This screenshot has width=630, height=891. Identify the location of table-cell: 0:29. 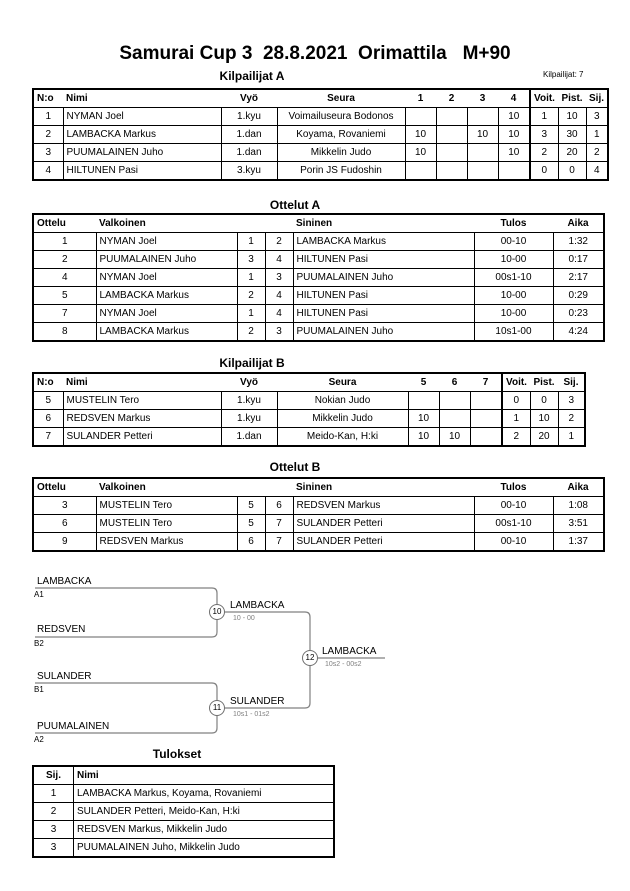
(578, 295).